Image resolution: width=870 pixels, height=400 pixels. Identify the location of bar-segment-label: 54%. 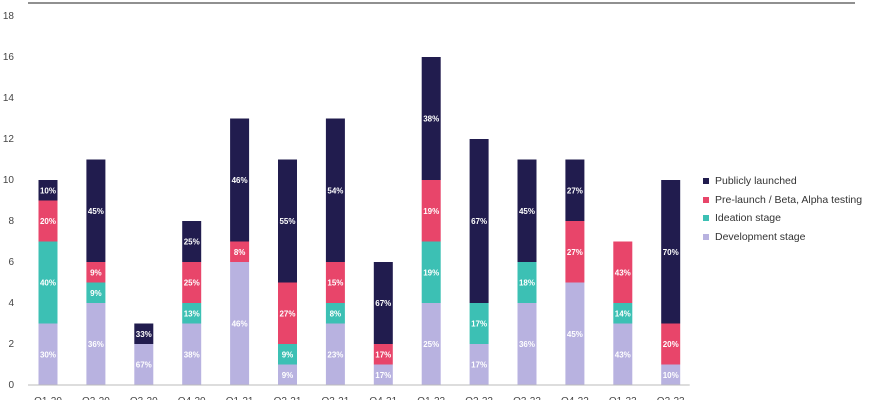
(335, 190).